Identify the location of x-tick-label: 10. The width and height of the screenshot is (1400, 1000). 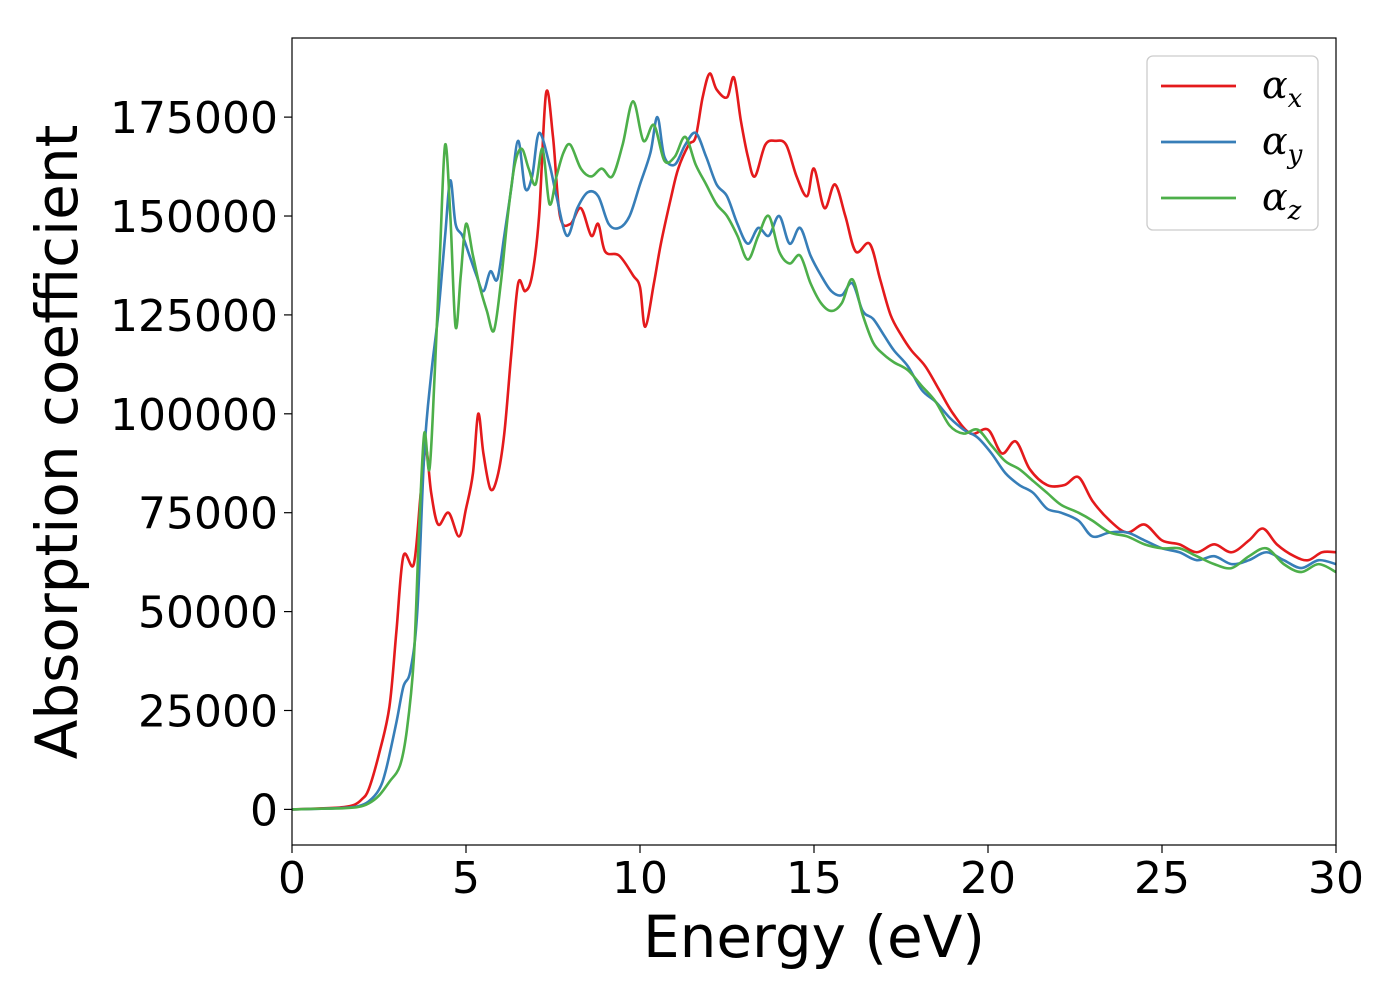
(640, 878).